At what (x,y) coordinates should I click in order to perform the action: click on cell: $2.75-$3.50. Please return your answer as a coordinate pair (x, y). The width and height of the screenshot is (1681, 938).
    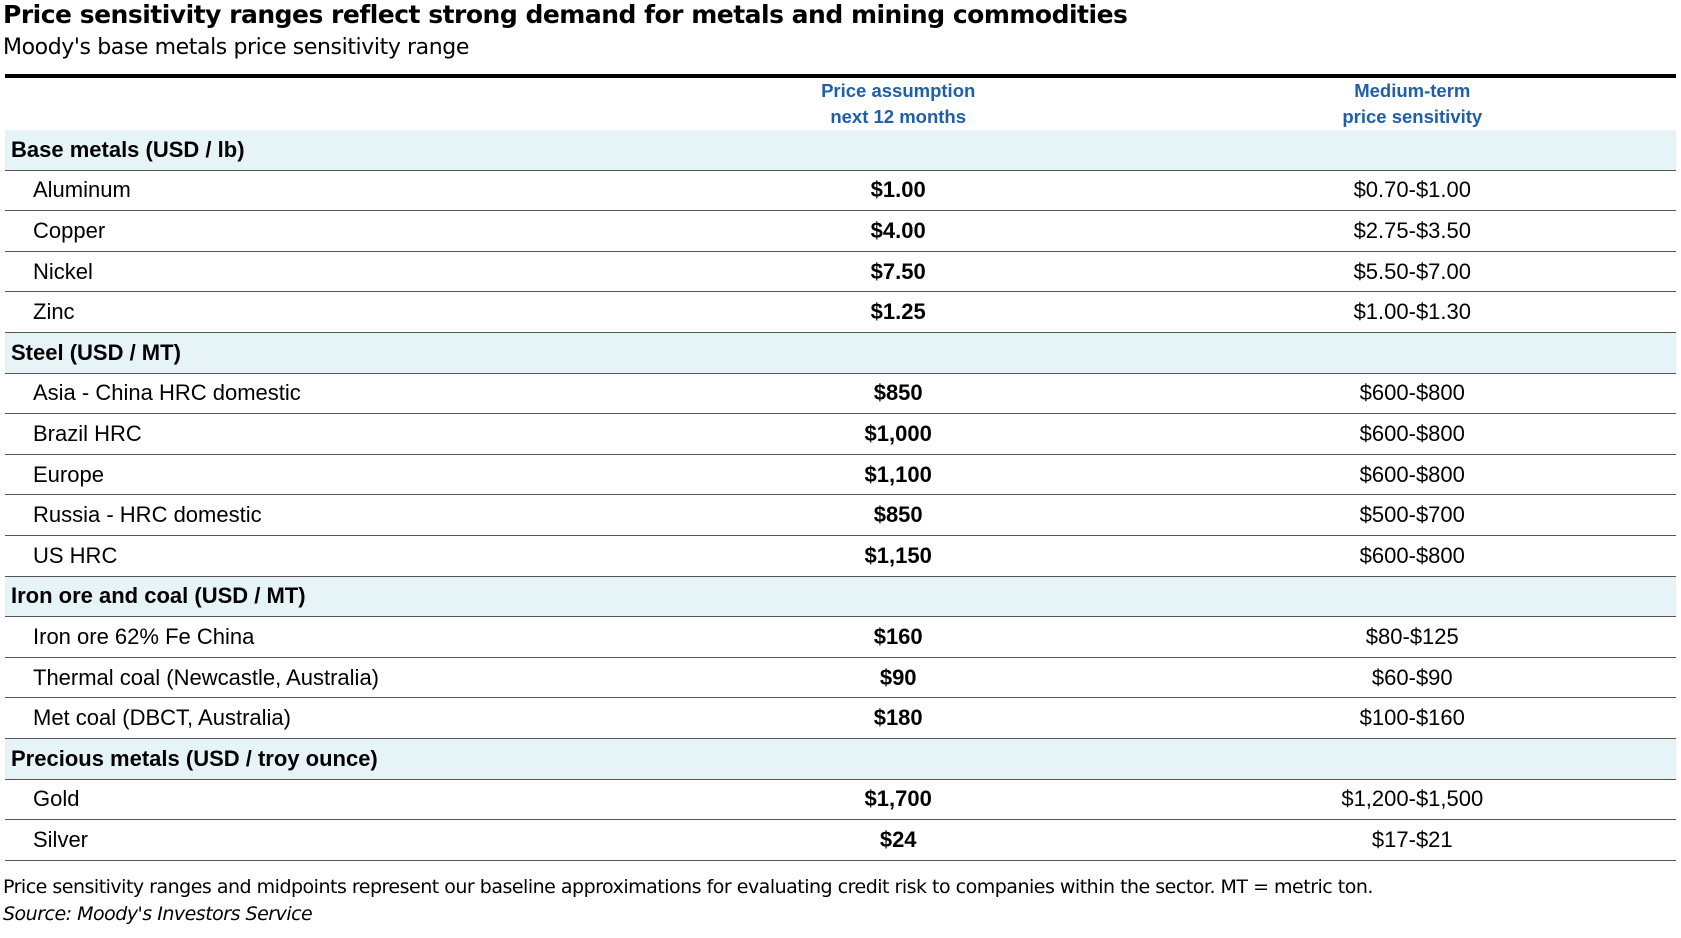
    Looking at the image, I should click on (1412, 230).